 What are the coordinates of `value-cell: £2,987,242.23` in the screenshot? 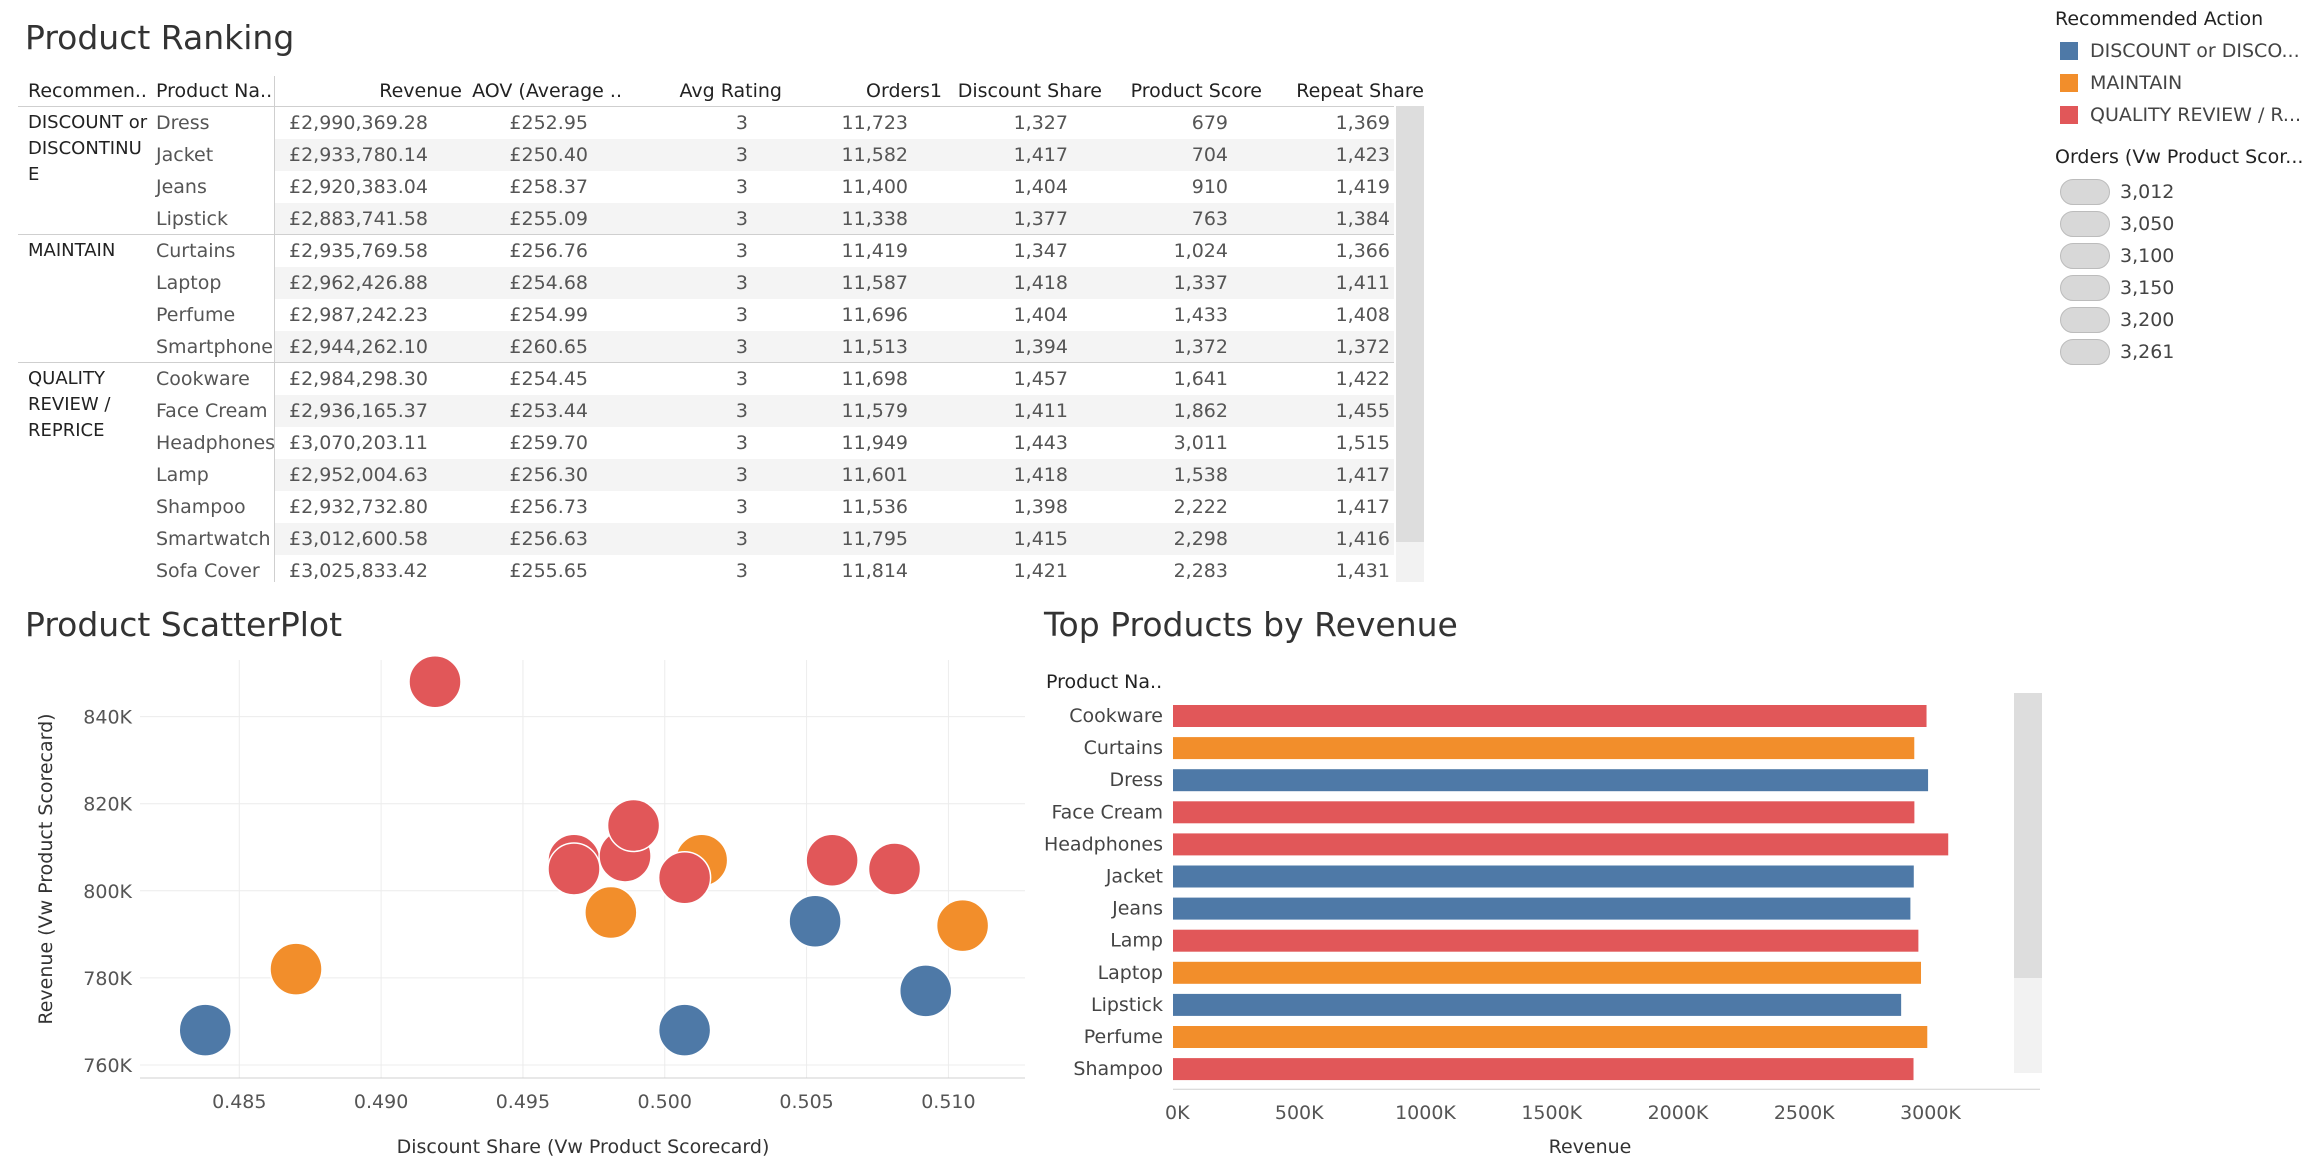 It's located at (358, 315).